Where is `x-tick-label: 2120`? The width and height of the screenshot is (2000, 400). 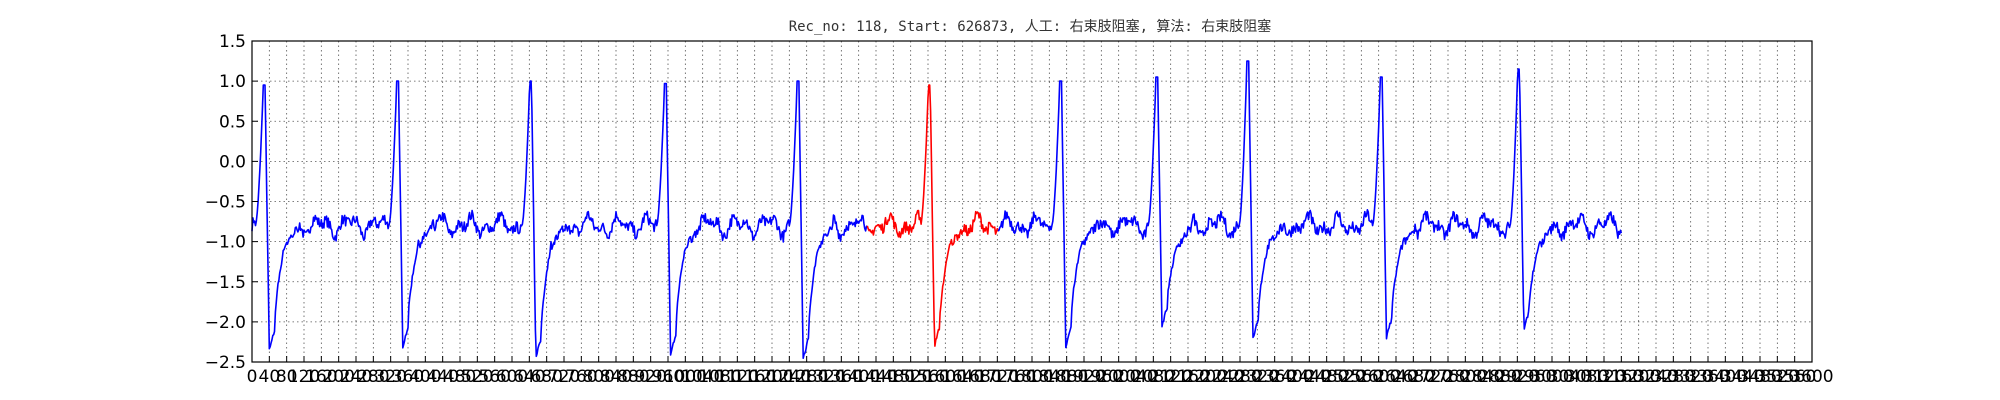 x-tick-label: 2120 is located at coordinates (1170, 377).